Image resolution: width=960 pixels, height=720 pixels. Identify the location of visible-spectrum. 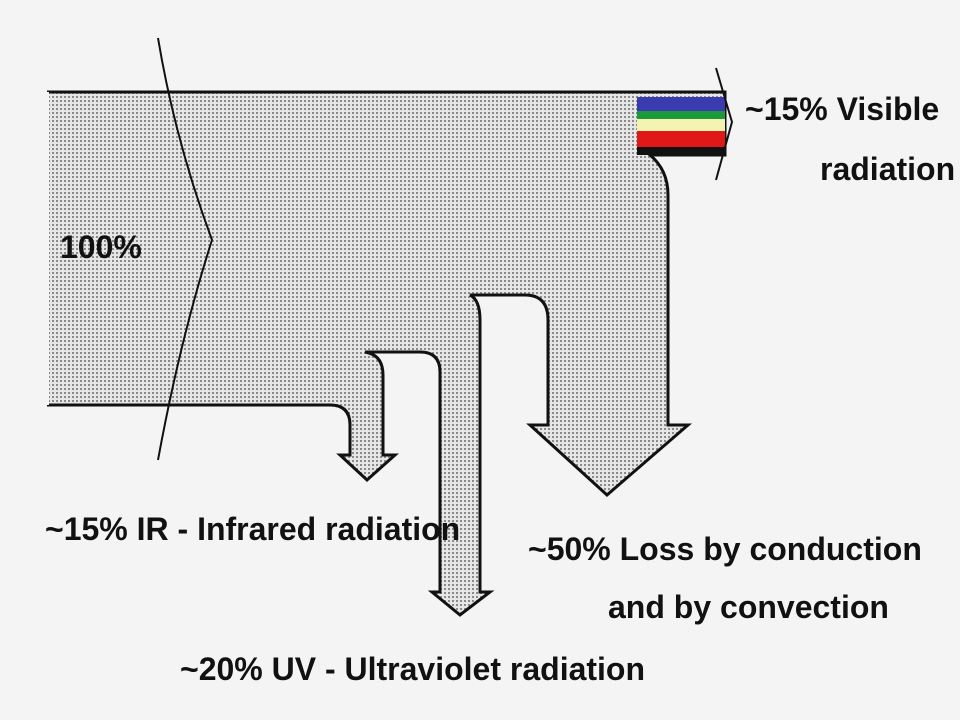
(685, 124).